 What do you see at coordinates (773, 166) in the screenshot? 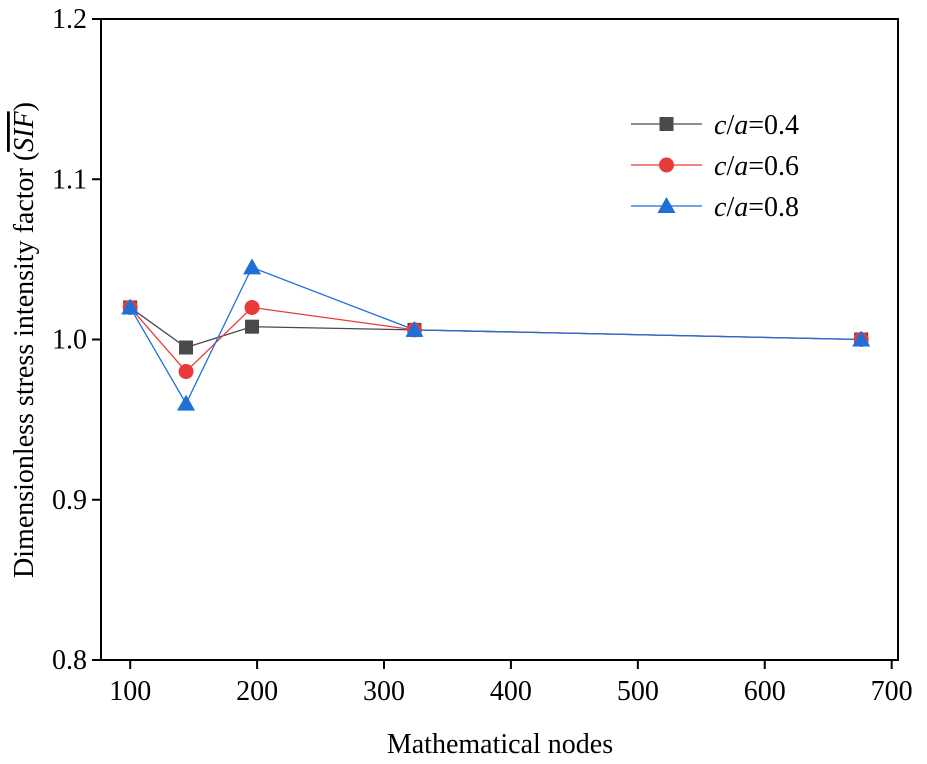
I see `legend-value: =0.6` at bounding box center [773, 166].